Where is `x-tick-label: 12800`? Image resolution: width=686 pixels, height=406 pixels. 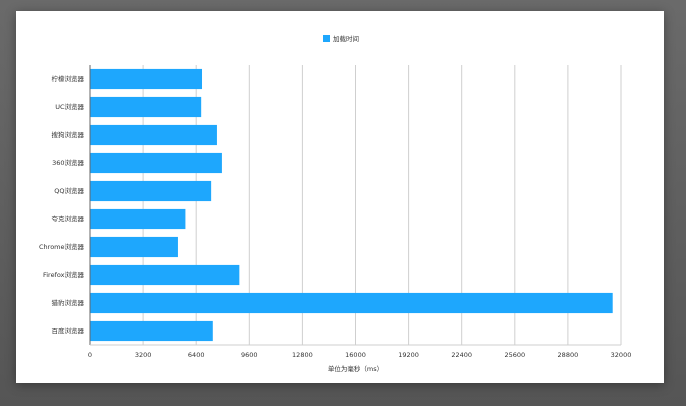 x-tick-label: 12800 is located at coordinates (302, 355).